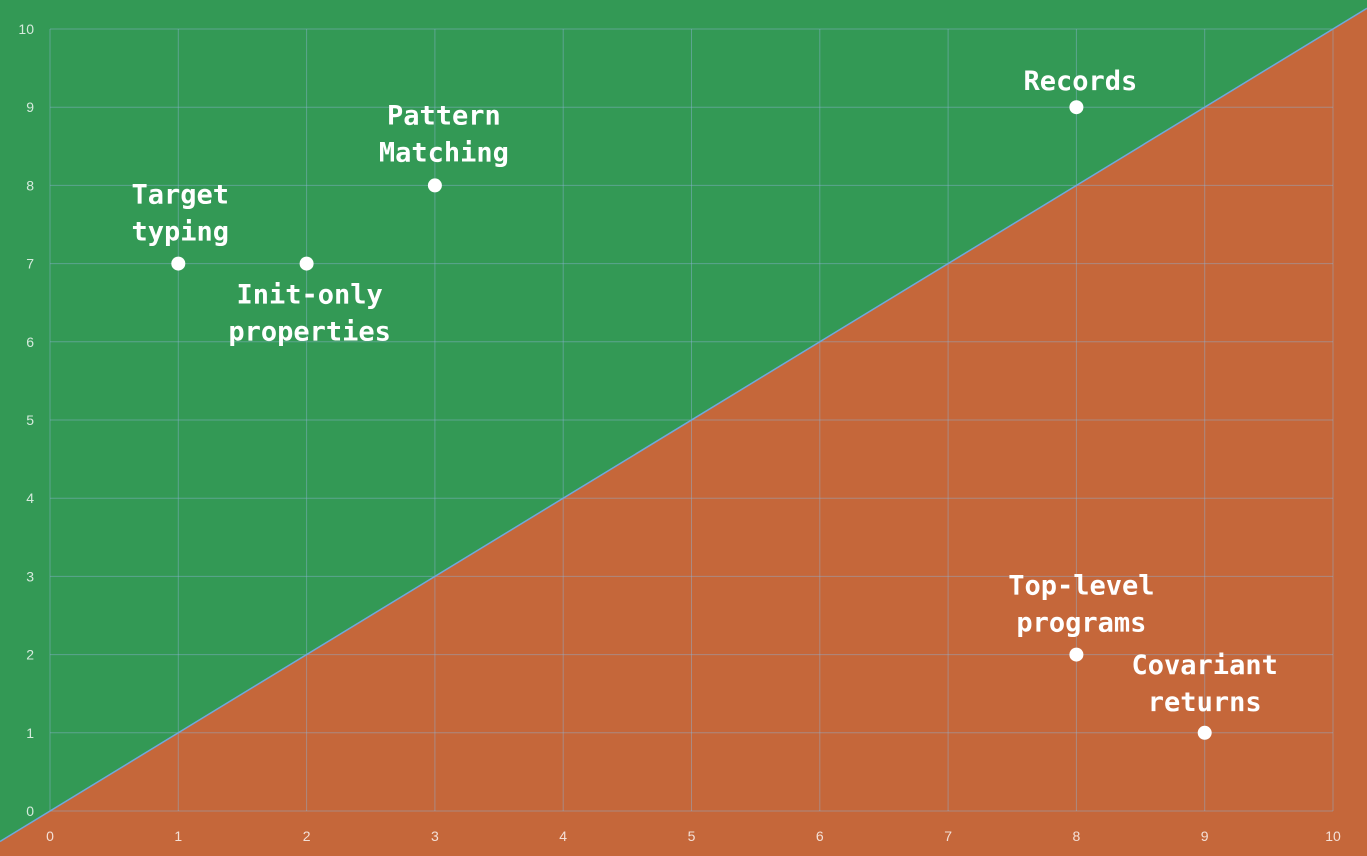  Describe the element at coordinates (307, 836) in the screenshot. I see `x-tick-label: 2` at that location.